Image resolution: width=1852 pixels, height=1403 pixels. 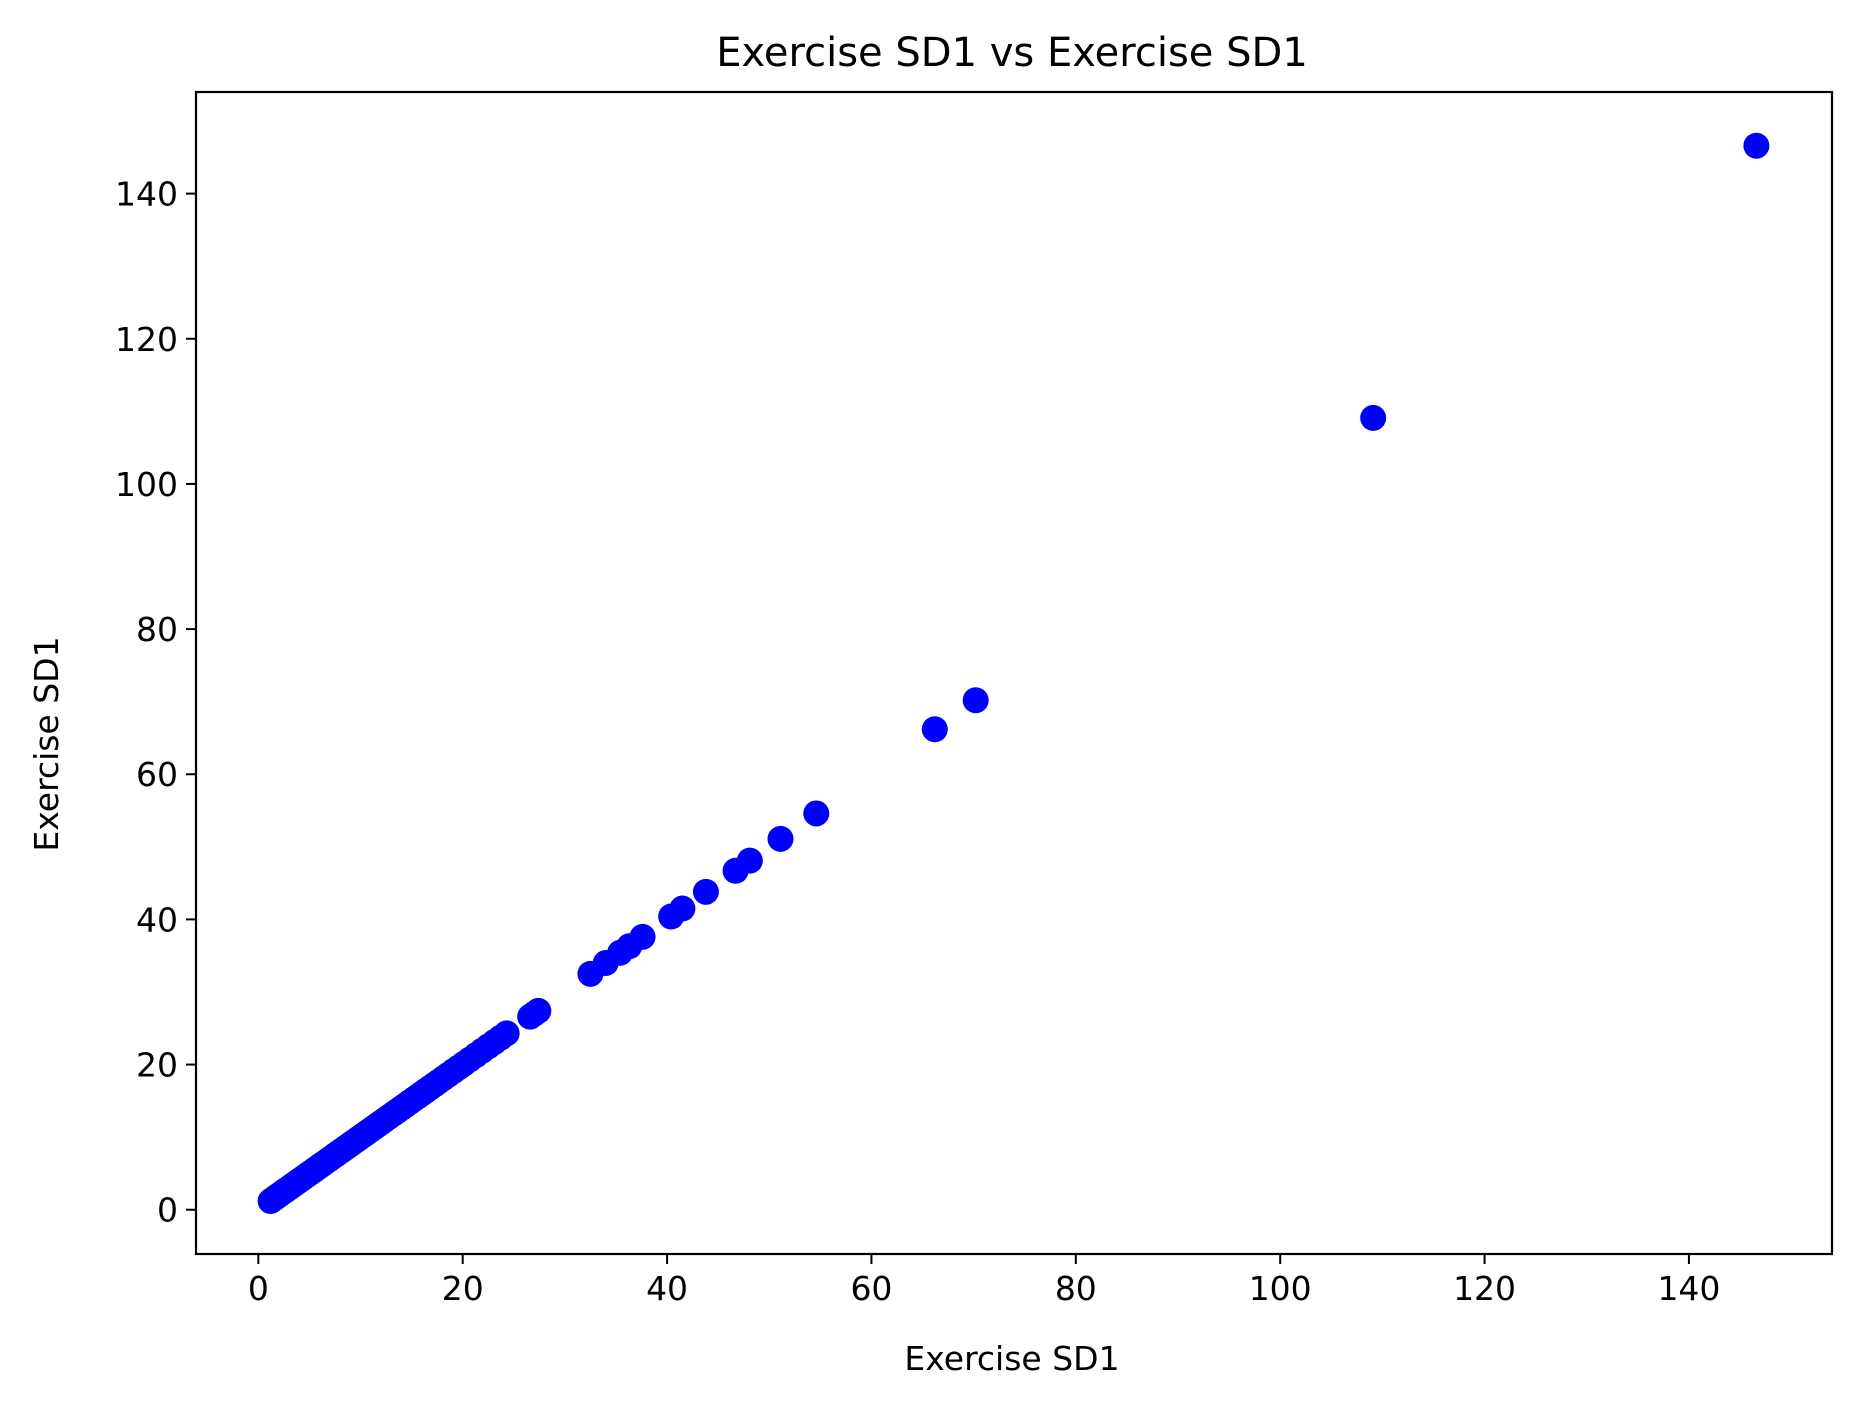 What do you see at coordinates (1011, 1358) in the screenshot?
I see `x-axis-label: Exercise SD1` at bounding box center [1011, 1358].